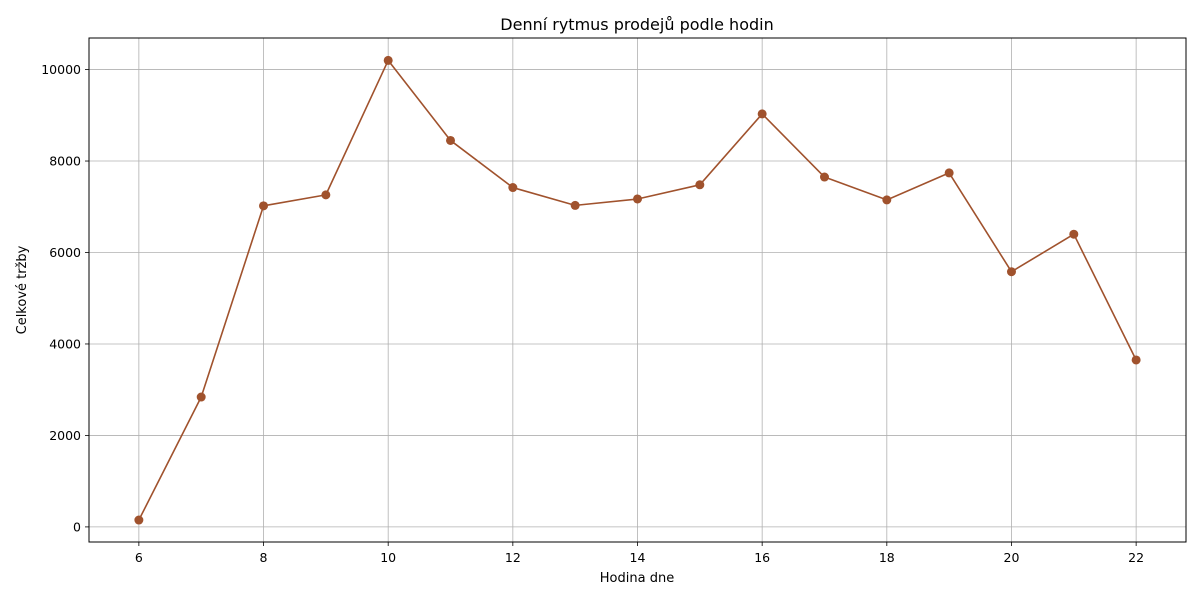  Describe the element at coordinates (65, 252) in the screenshot. I see `y-tick-label: 6000` at that location.